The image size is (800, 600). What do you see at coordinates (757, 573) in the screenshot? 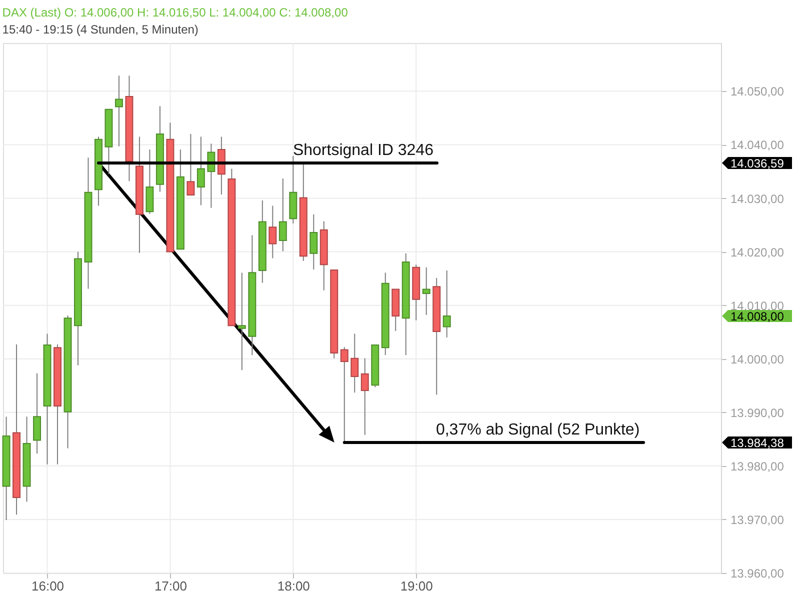
I see `y-tick-label: 13.960,00` at bounding box center [757, 573].